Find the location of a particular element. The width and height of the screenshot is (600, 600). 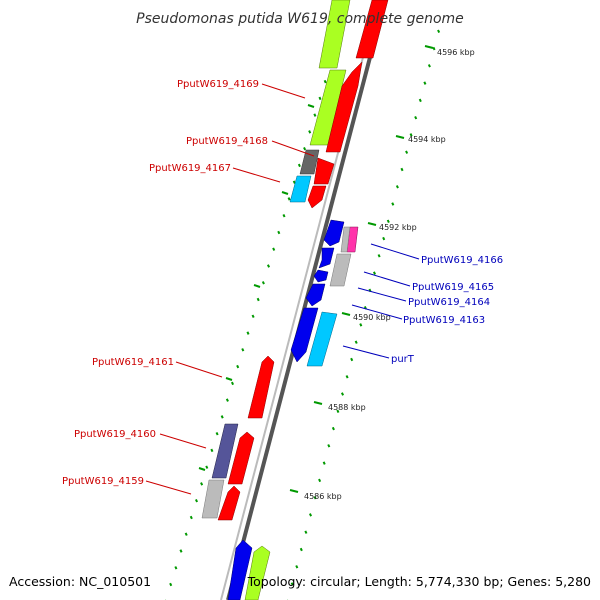

gene-feature-red-d is located at coordinates (241, 458).